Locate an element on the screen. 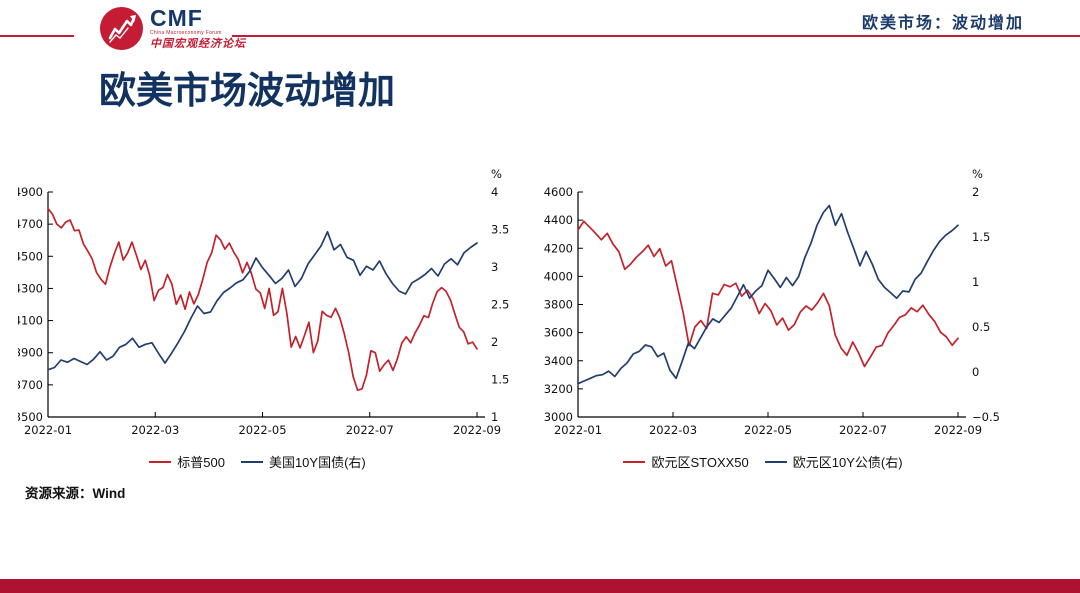  logo-text: CMF China Macroeconomy Forum 中国宏观经济论坛 is located at coordinates (198, 28).